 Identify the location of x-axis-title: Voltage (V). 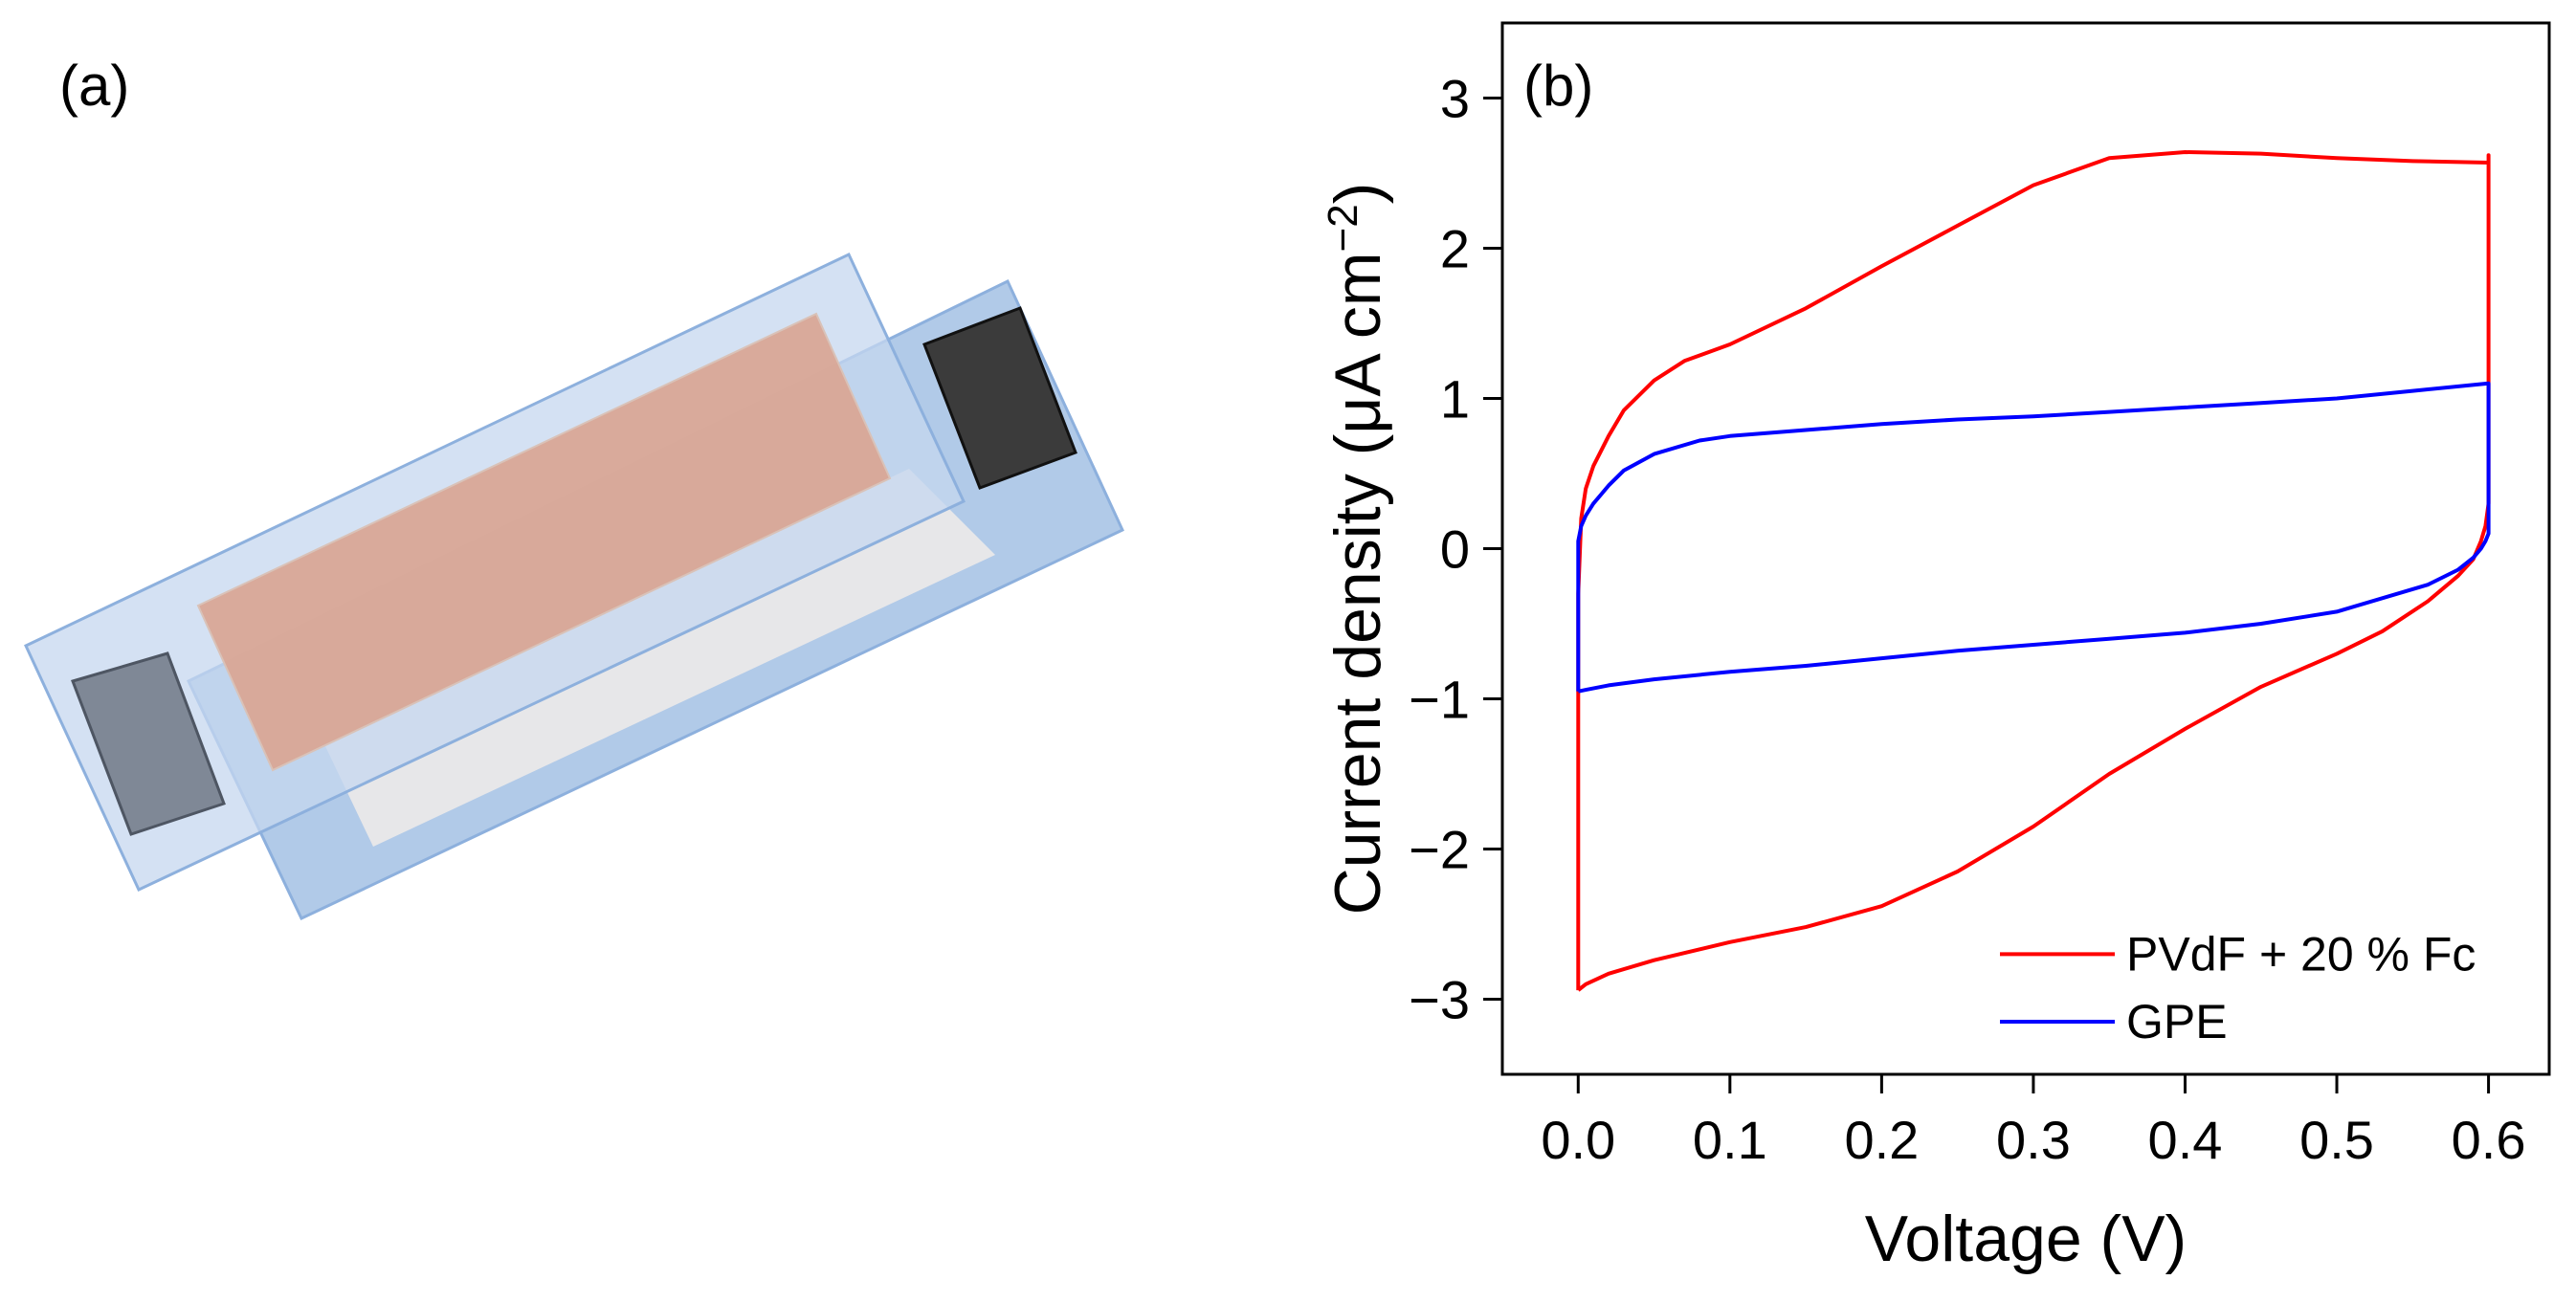
(2026, 1239).